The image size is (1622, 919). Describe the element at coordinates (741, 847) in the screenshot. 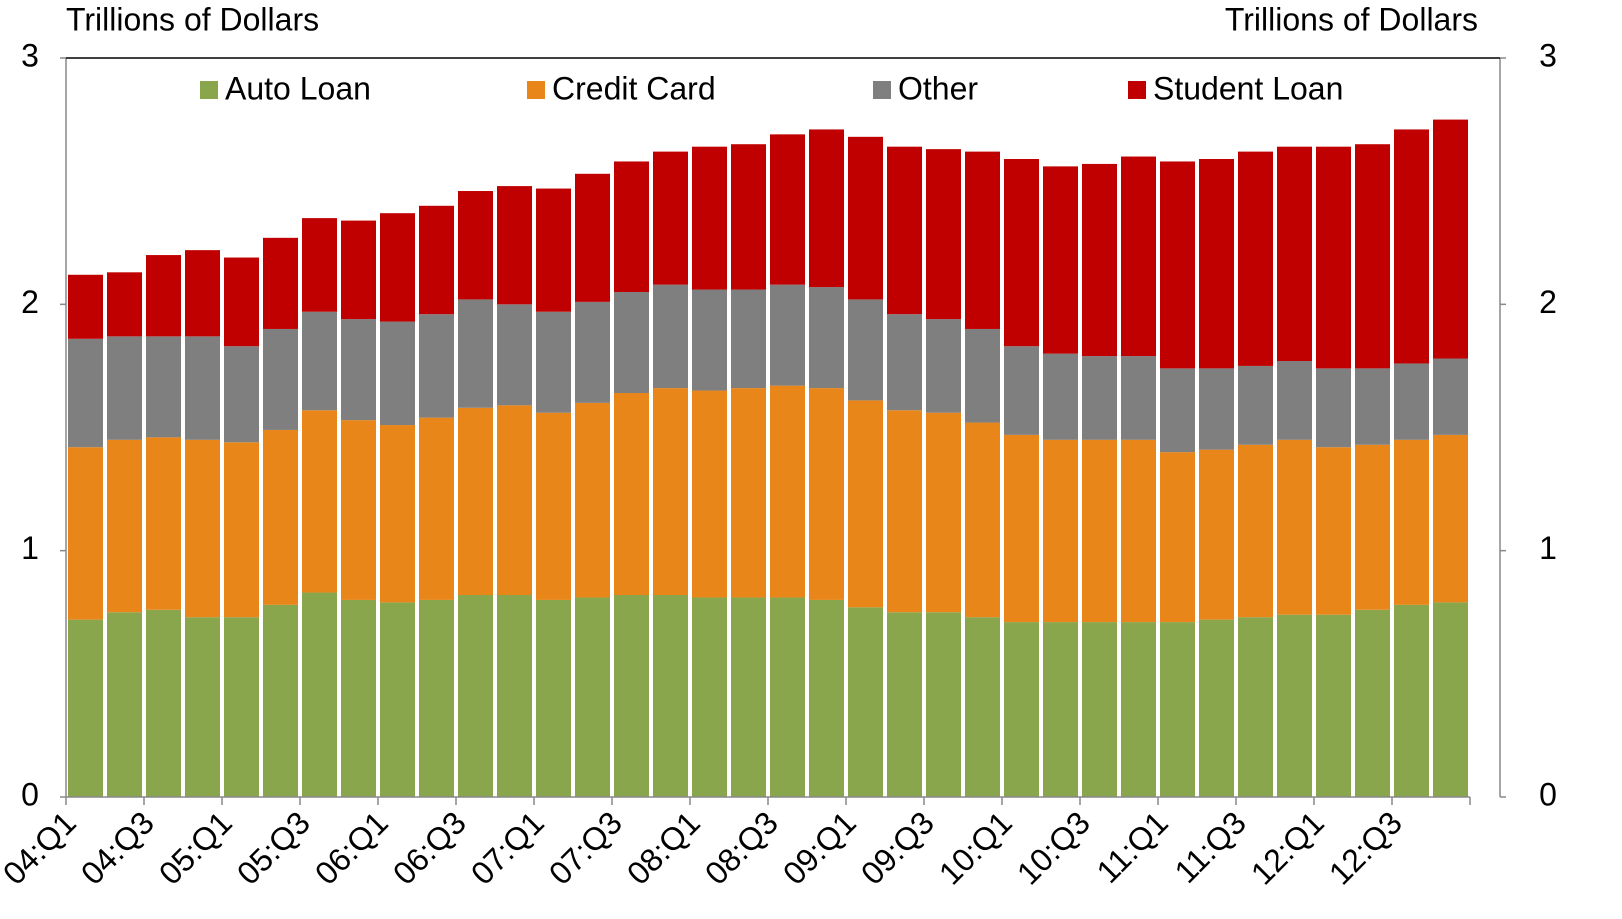

I see `x-tick-label: 08:Q3` at that location.